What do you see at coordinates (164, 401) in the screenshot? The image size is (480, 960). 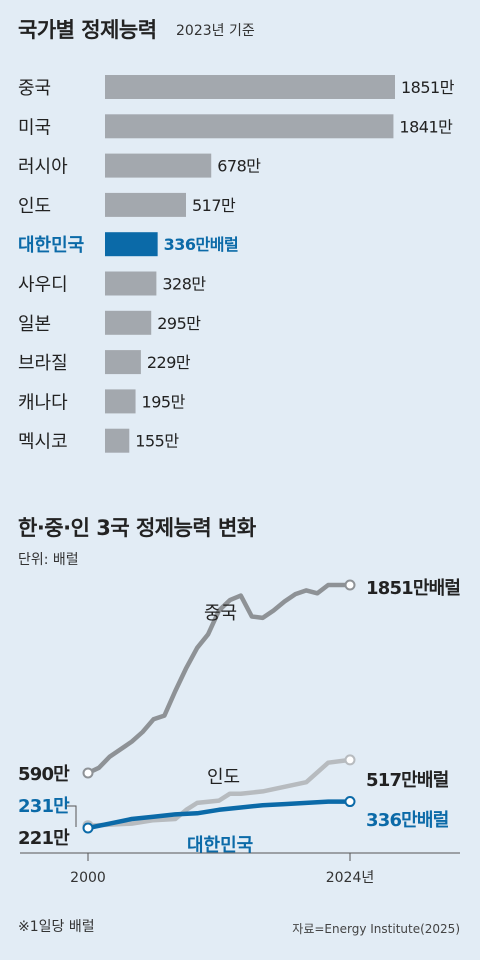 I see `bar-value-label: 195만` at bounding box center [164, 401].